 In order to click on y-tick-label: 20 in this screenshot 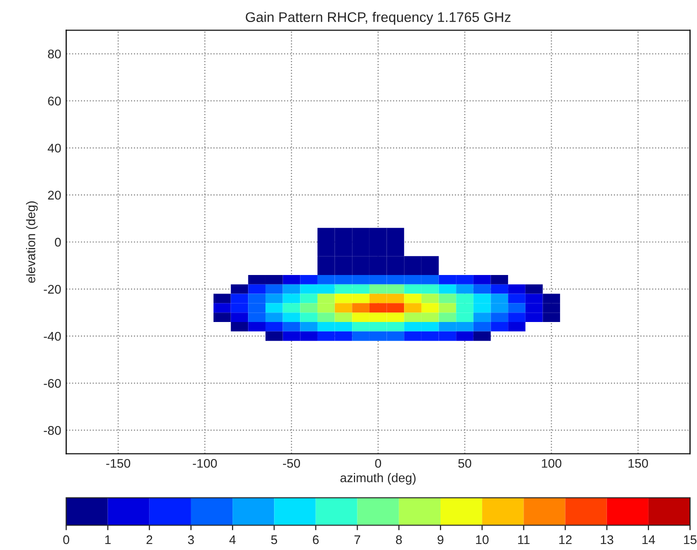, I will do `click(54, 195)`.